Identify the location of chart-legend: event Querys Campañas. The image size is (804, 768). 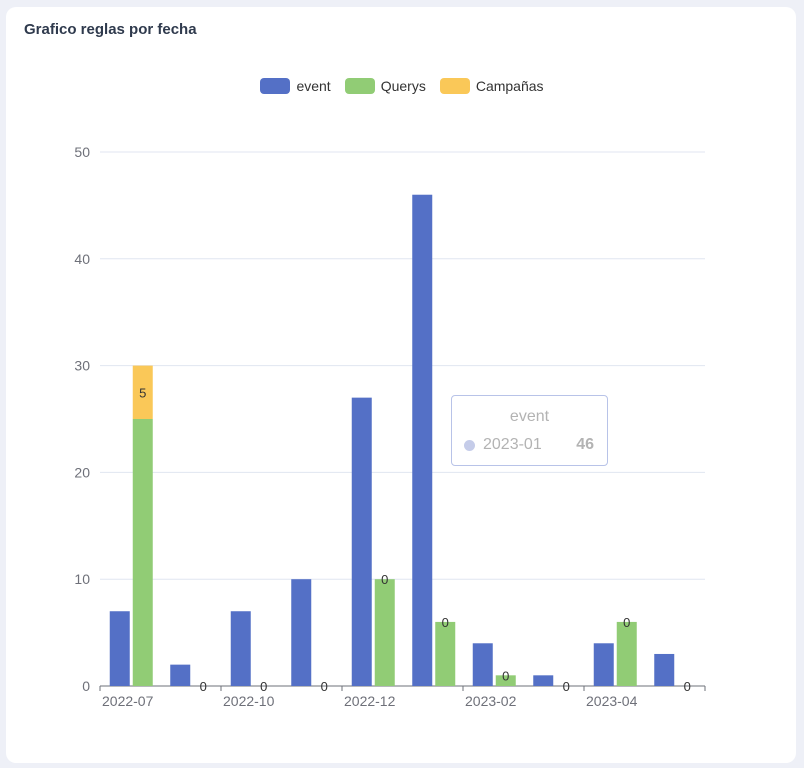
(402, 86).